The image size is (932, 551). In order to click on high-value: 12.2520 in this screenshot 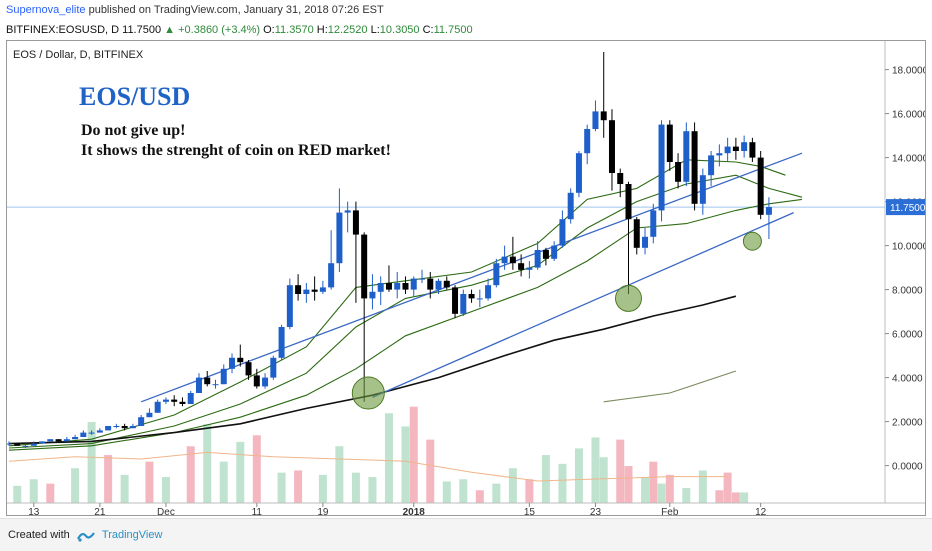, I will do `click(347, 30)`.